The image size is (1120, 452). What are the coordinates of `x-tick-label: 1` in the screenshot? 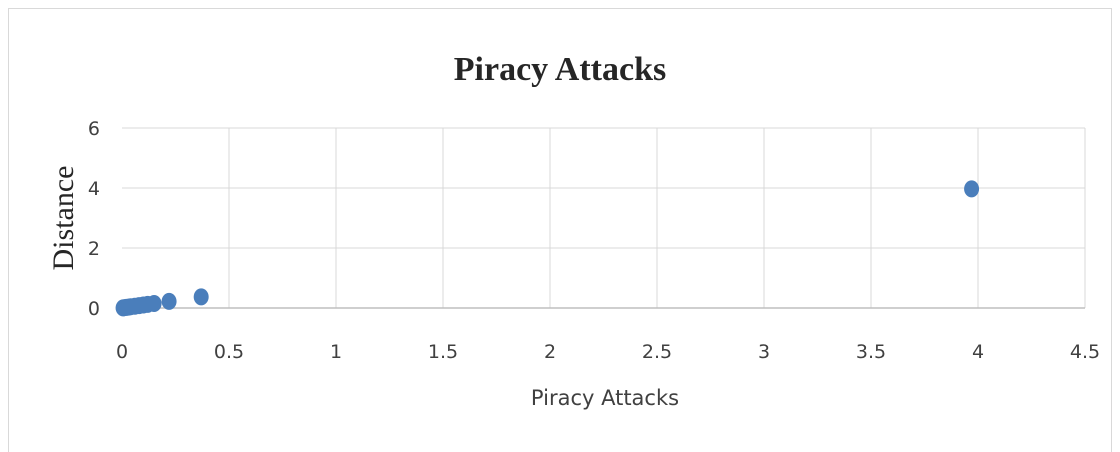 It's located at (336, 352).